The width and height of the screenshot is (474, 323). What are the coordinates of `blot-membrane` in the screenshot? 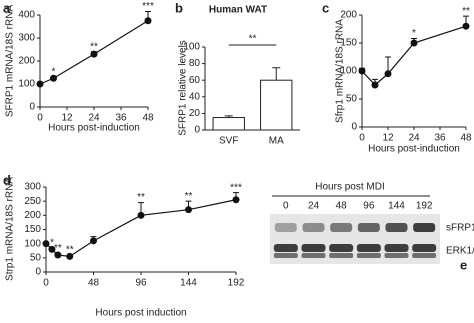 It's located at (355, 239).